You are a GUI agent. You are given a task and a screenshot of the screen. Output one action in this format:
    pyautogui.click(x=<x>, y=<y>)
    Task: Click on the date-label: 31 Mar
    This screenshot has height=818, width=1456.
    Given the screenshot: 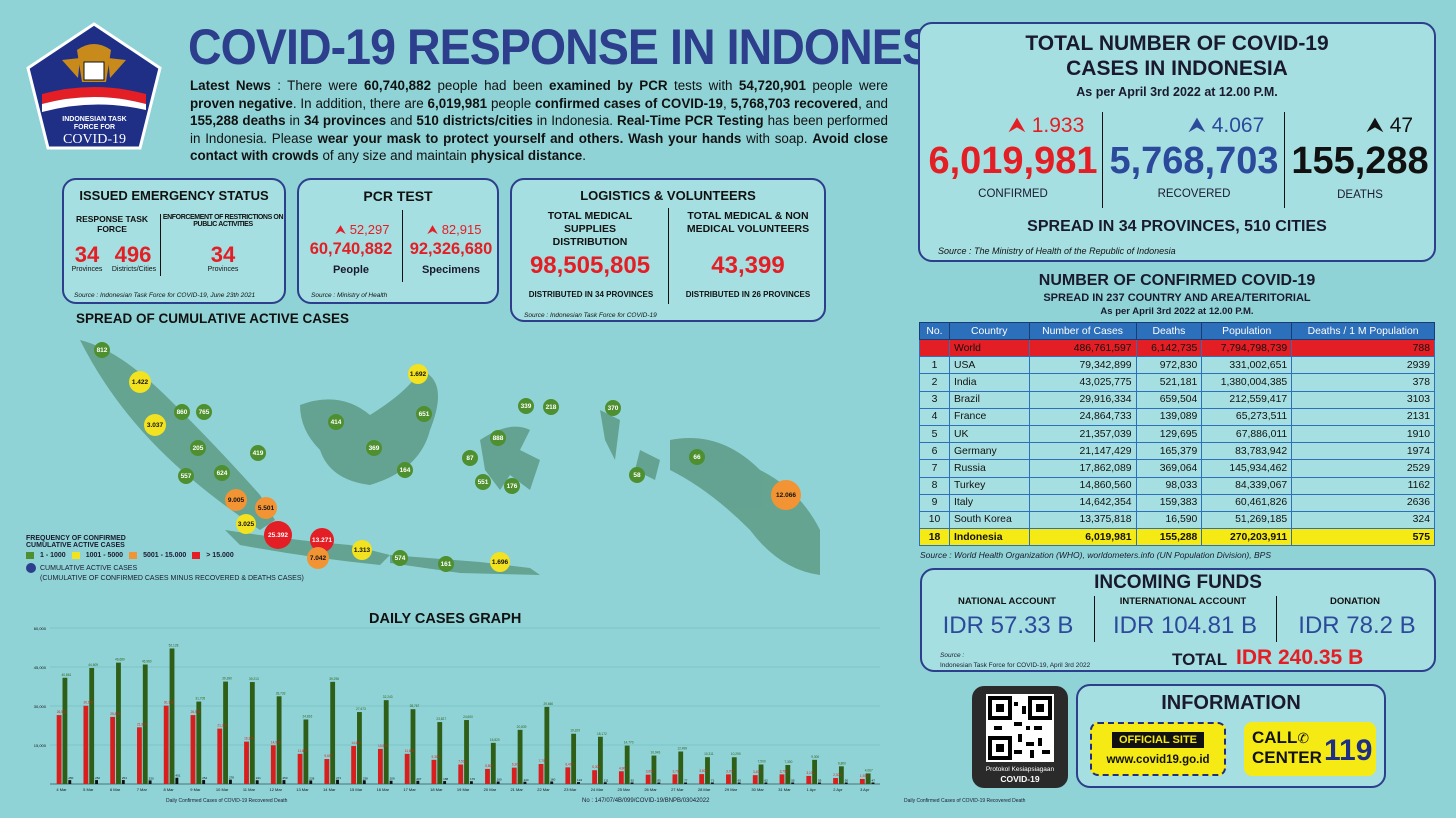 What is the action you would take?
    pyautogui.click(x=784, y=789)
    